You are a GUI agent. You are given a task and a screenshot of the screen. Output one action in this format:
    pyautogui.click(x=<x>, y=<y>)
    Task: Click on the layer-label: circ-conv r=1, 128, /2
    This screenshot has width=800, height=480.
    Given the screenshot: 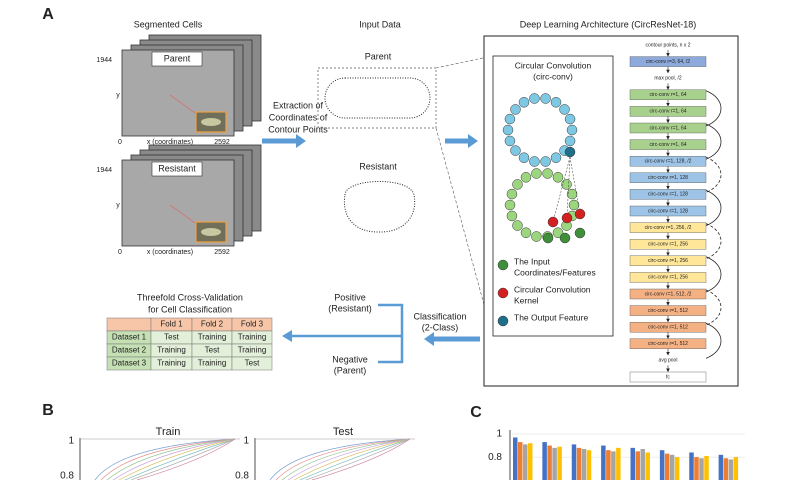 What is the action you would take?
    pyautogui.click(x=668, y=162)
    